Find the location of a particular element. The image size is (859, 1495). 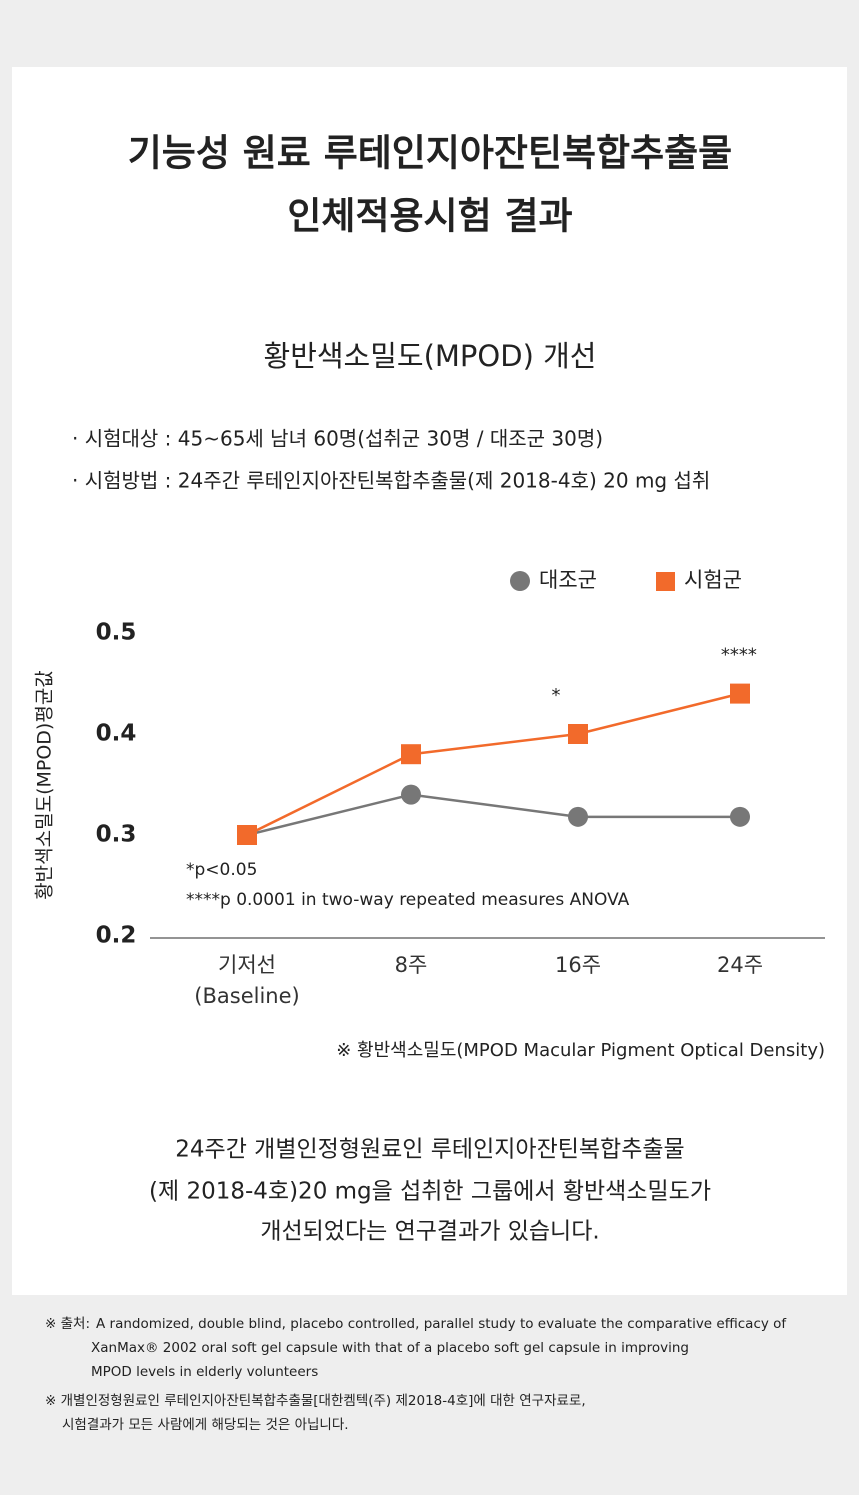

y-tick-label: 0.4 is located at coordinates (116, 734).